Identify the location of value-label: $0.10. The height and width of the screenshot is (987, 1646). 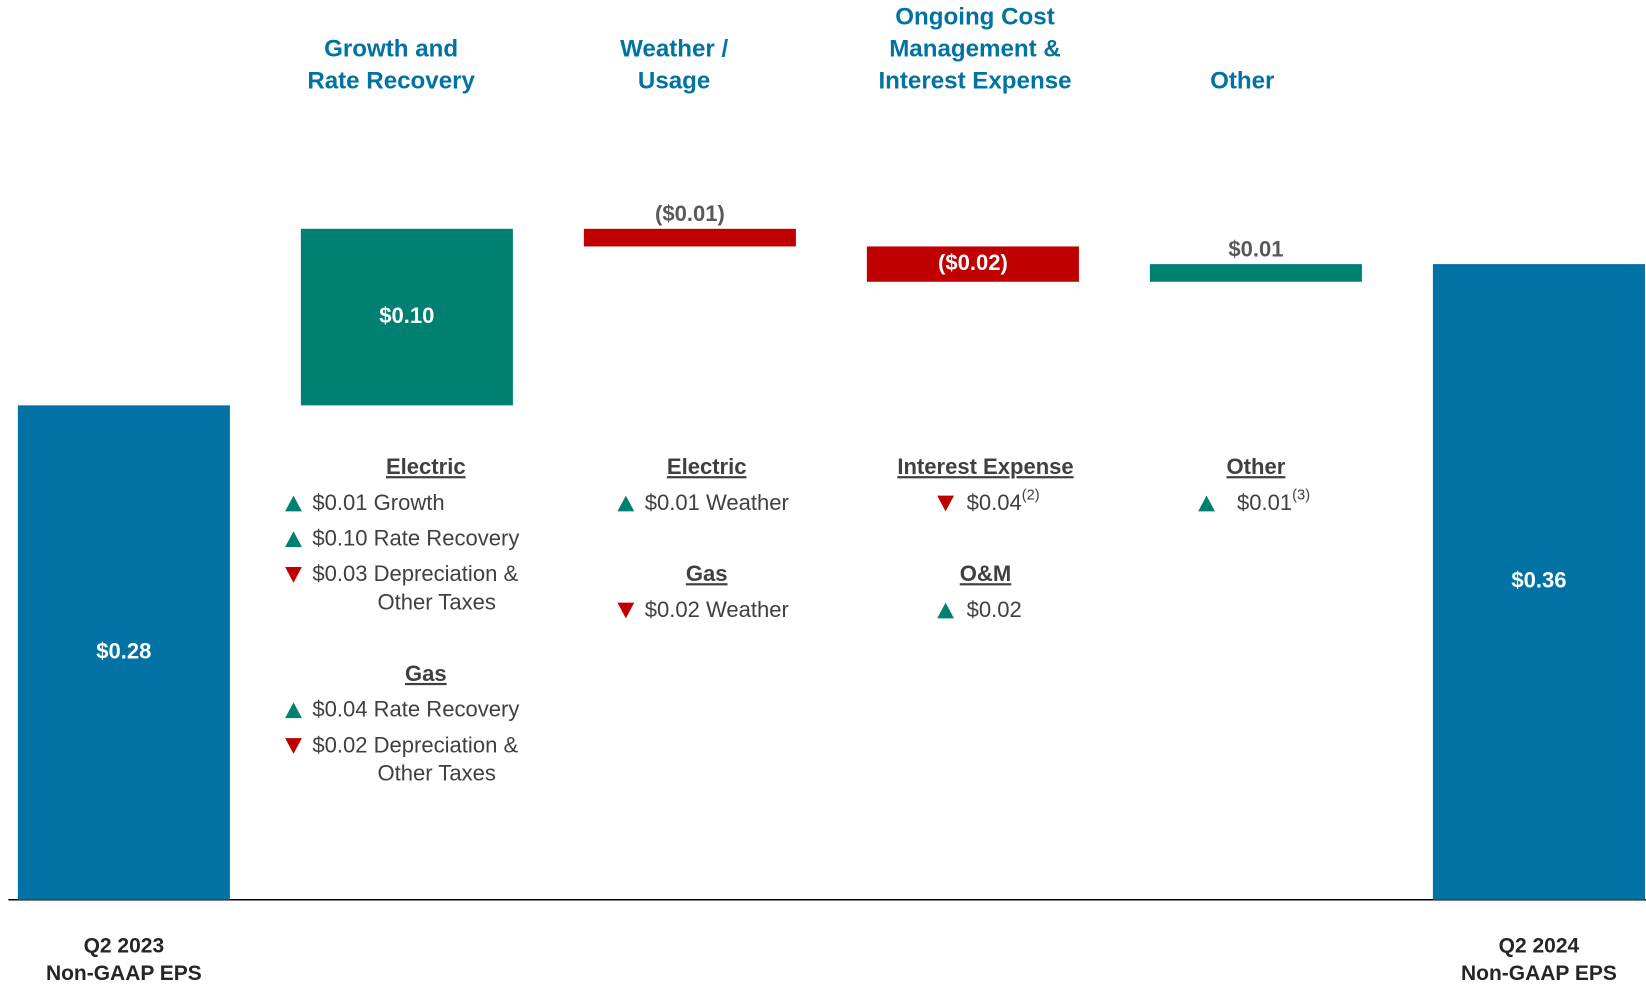
(406, 315).